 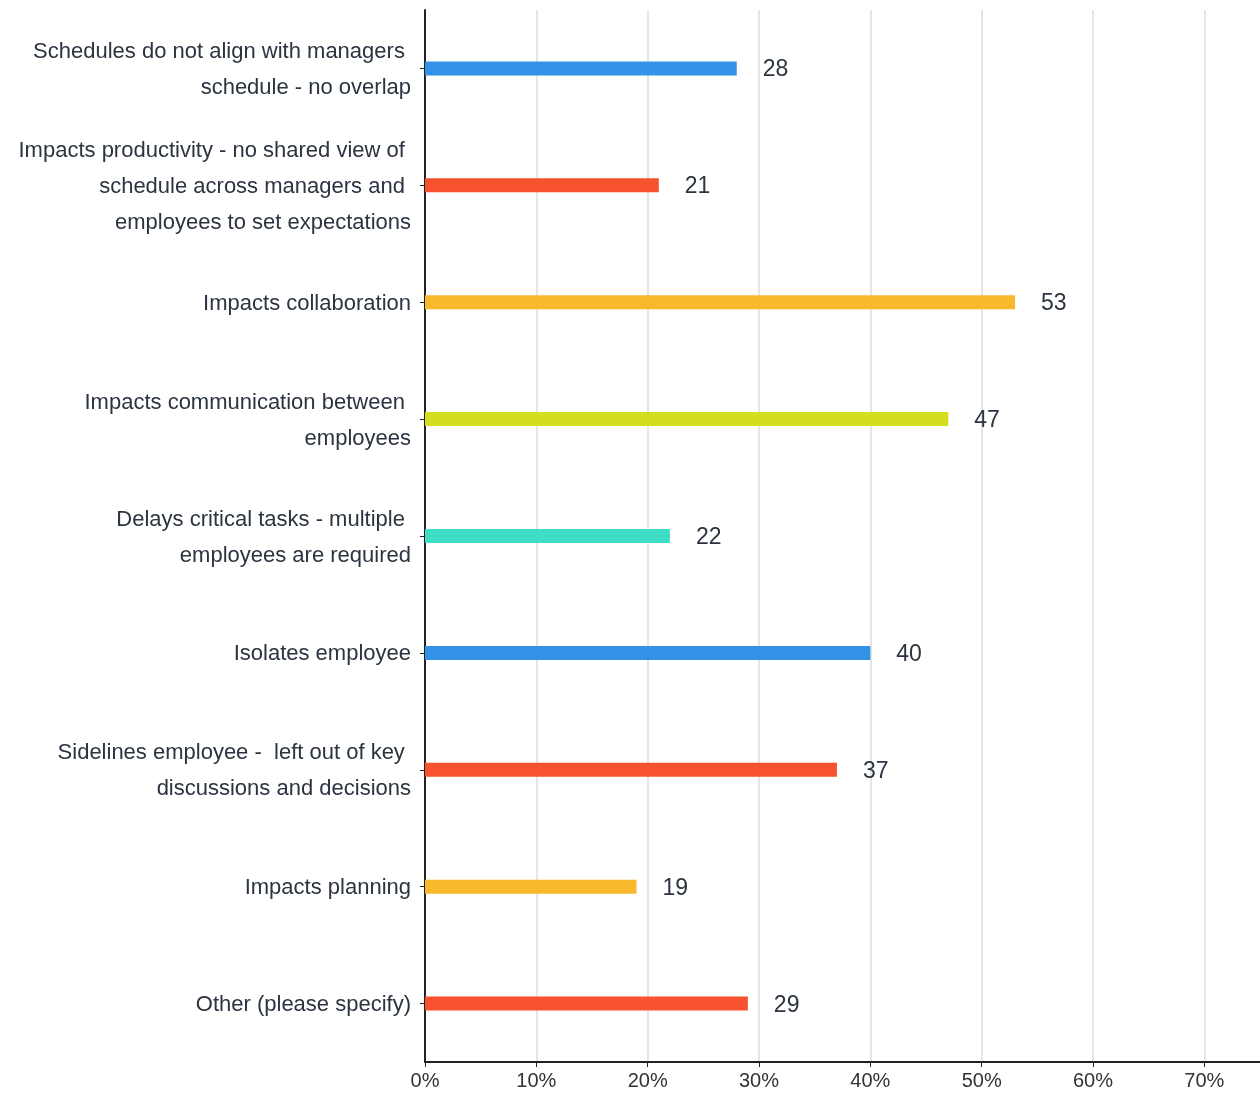 What do you see at coordinates (303, 1004) in the screenshot?
I see `y-tick-label: Other (please specify)` at bounding box center [303, 1004].